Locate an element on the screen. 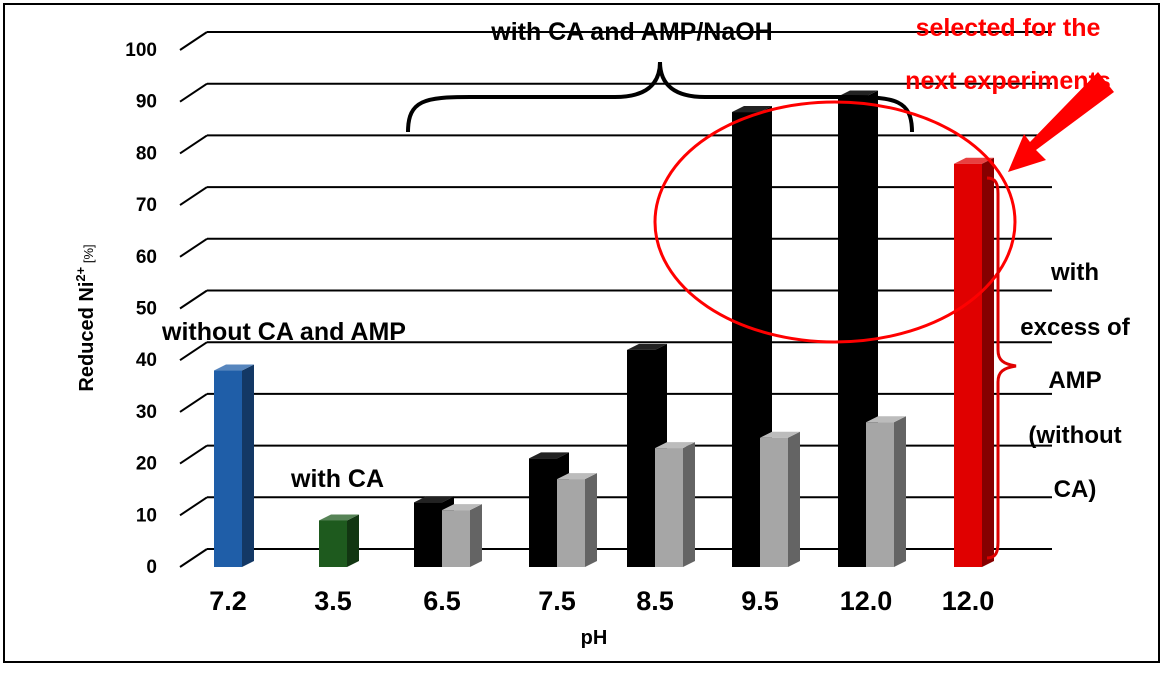  annotation-excess-line: excess of is located at coordinates (1075, 327).